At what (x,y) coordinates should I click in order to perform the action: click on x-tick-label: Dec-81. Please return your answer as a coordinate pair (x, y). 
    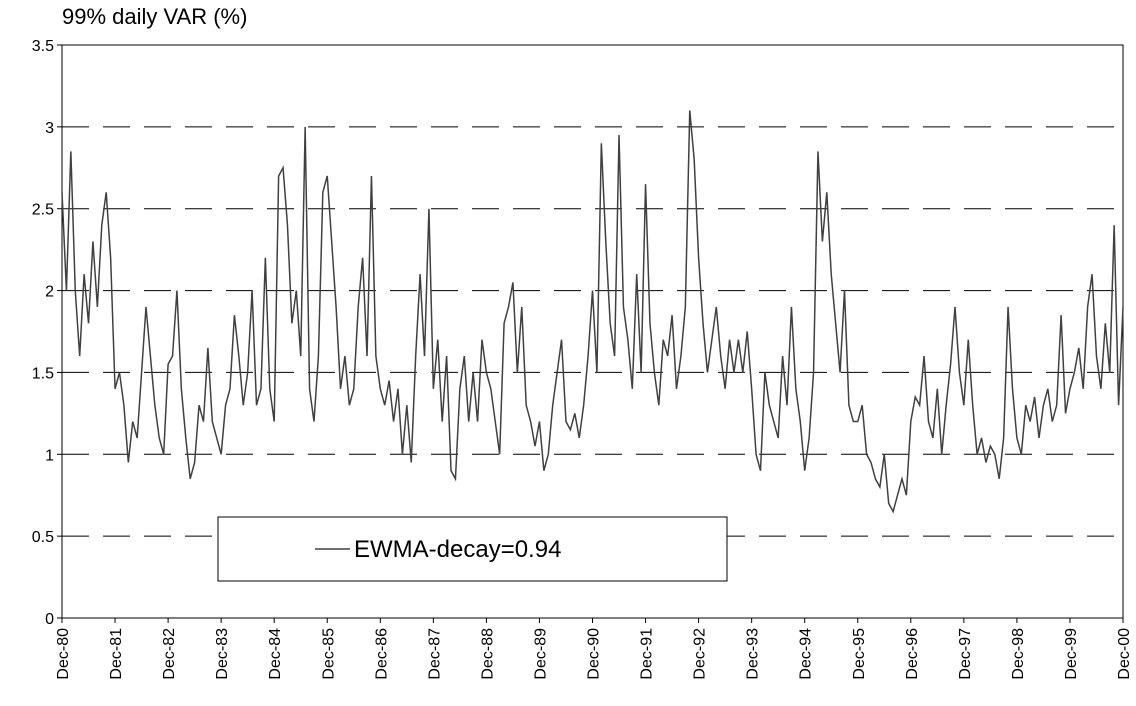
    Looking at the image, I should click on (116, 654).